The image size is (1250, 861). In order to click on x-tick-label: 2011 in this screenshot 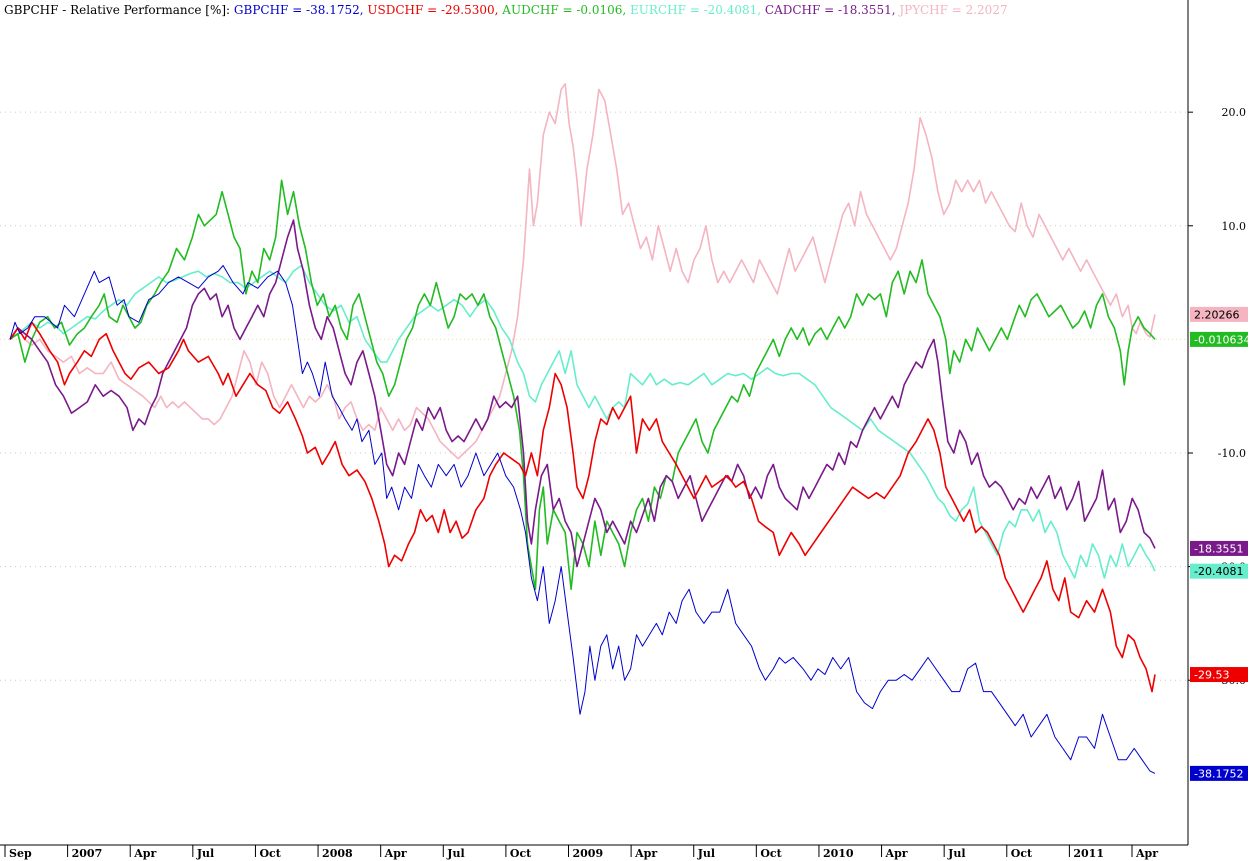, I will do `click(1088, 853)`.